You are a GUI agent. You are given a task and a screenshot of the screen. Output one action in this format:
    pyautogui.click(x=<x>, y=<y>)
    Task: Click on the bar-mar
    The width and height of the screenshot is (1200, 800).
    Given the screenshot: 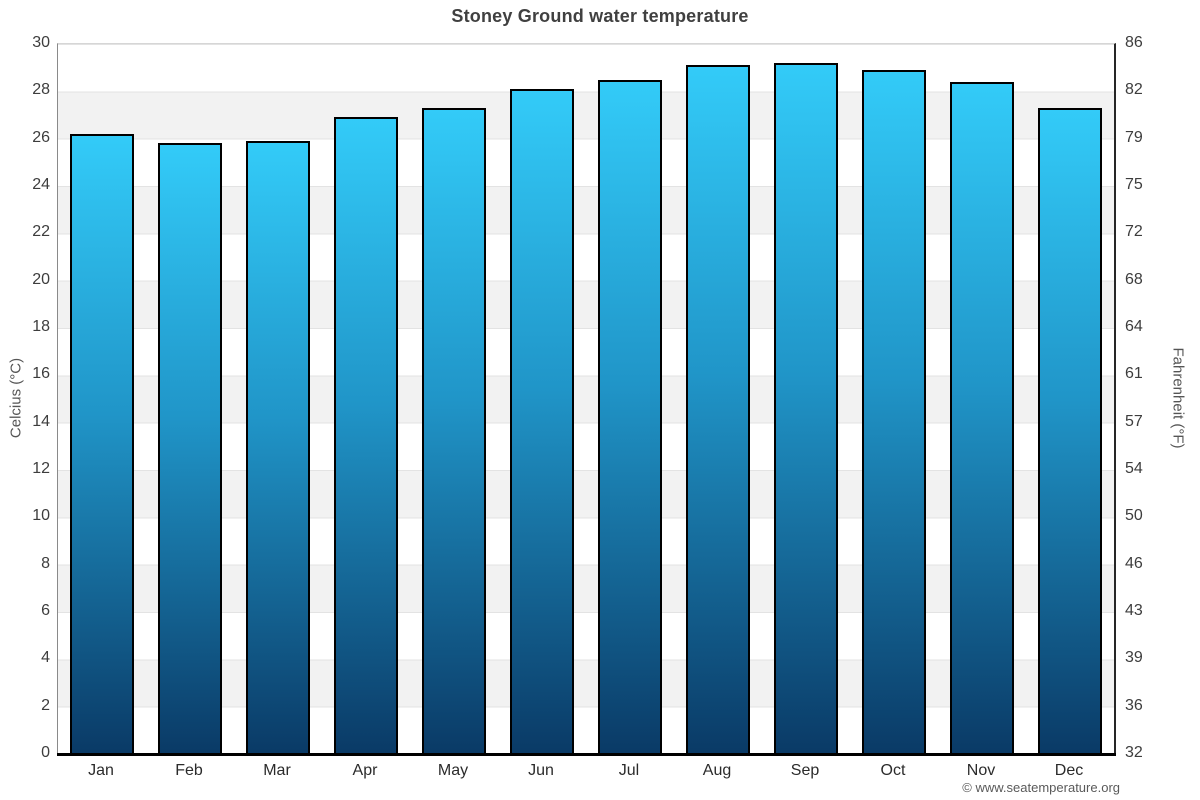 What is the action you would take?
    pyautogui.click(x=278, y=447)
    